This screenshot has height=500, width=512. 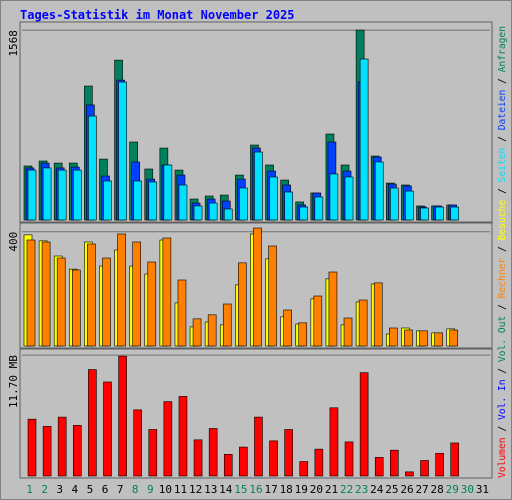 I want to click on legend-entry: Besuche, so click(x=502, y=220).